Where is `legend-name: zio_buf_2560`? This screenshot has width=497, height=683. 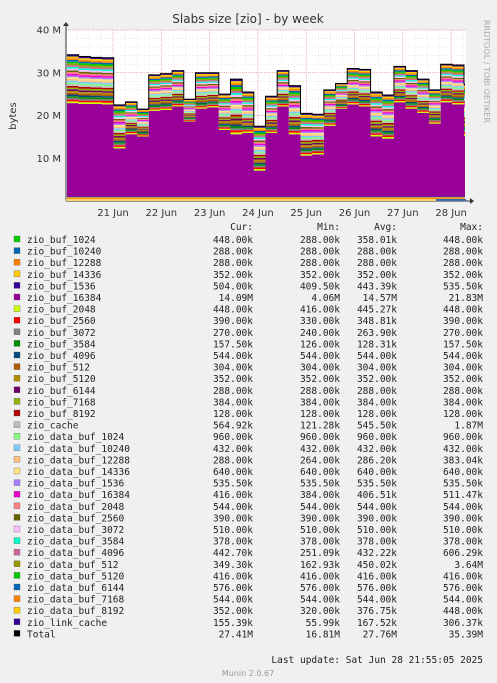 legend-name: zio_buf_2560 is located at coordinates (61, 321).